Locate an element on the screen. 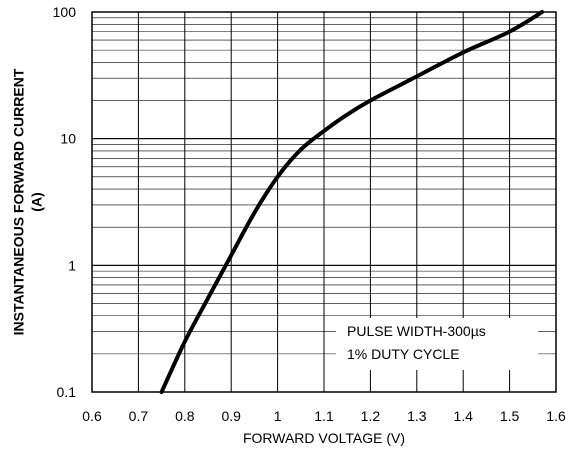  y-axis-ticks: 0.1 1 10 100 is located at coordinates (65, 202).